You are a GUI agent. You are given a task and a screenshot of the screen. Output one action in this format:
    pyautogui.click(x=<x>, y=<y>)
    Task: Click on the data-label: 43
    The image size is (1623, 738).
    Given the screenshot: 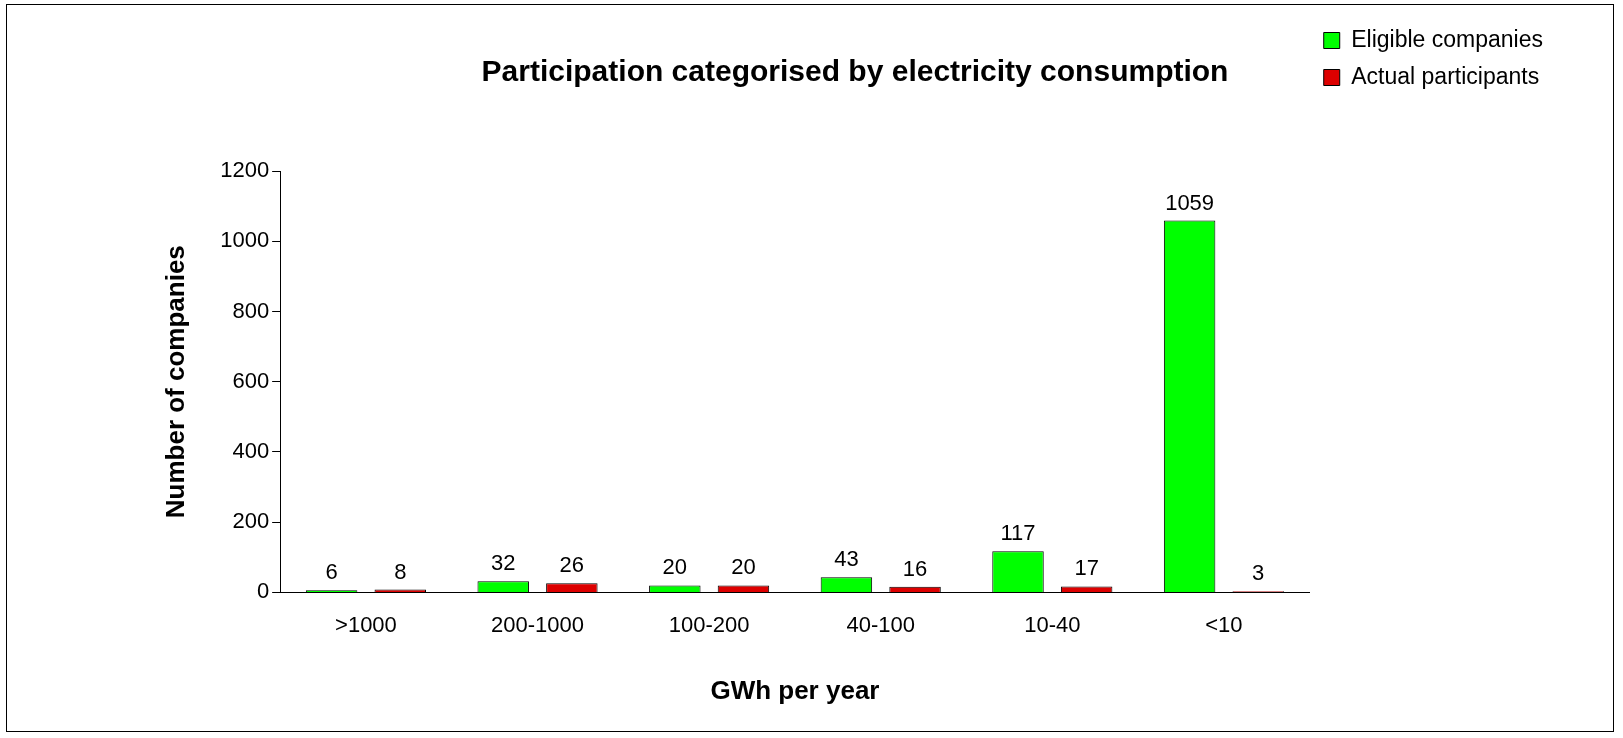 What is the action you would take?
    pyautogui.click(x=846, y=559)
    